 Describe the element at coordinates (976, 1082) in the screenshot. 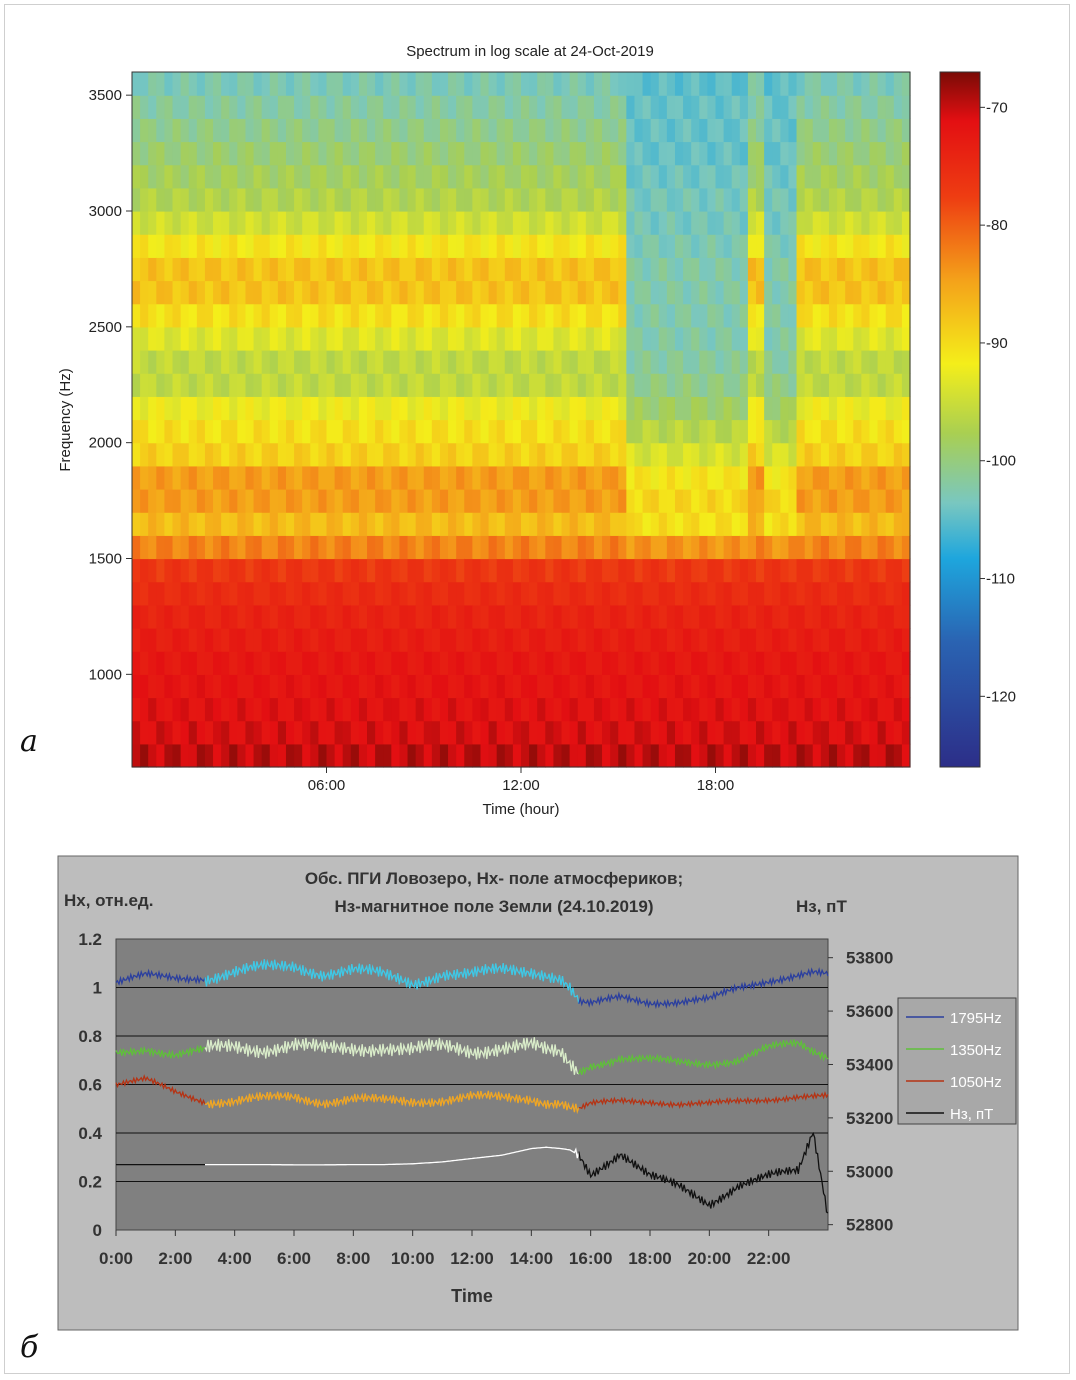

I see `legend-label: 1050Hz` at that location.